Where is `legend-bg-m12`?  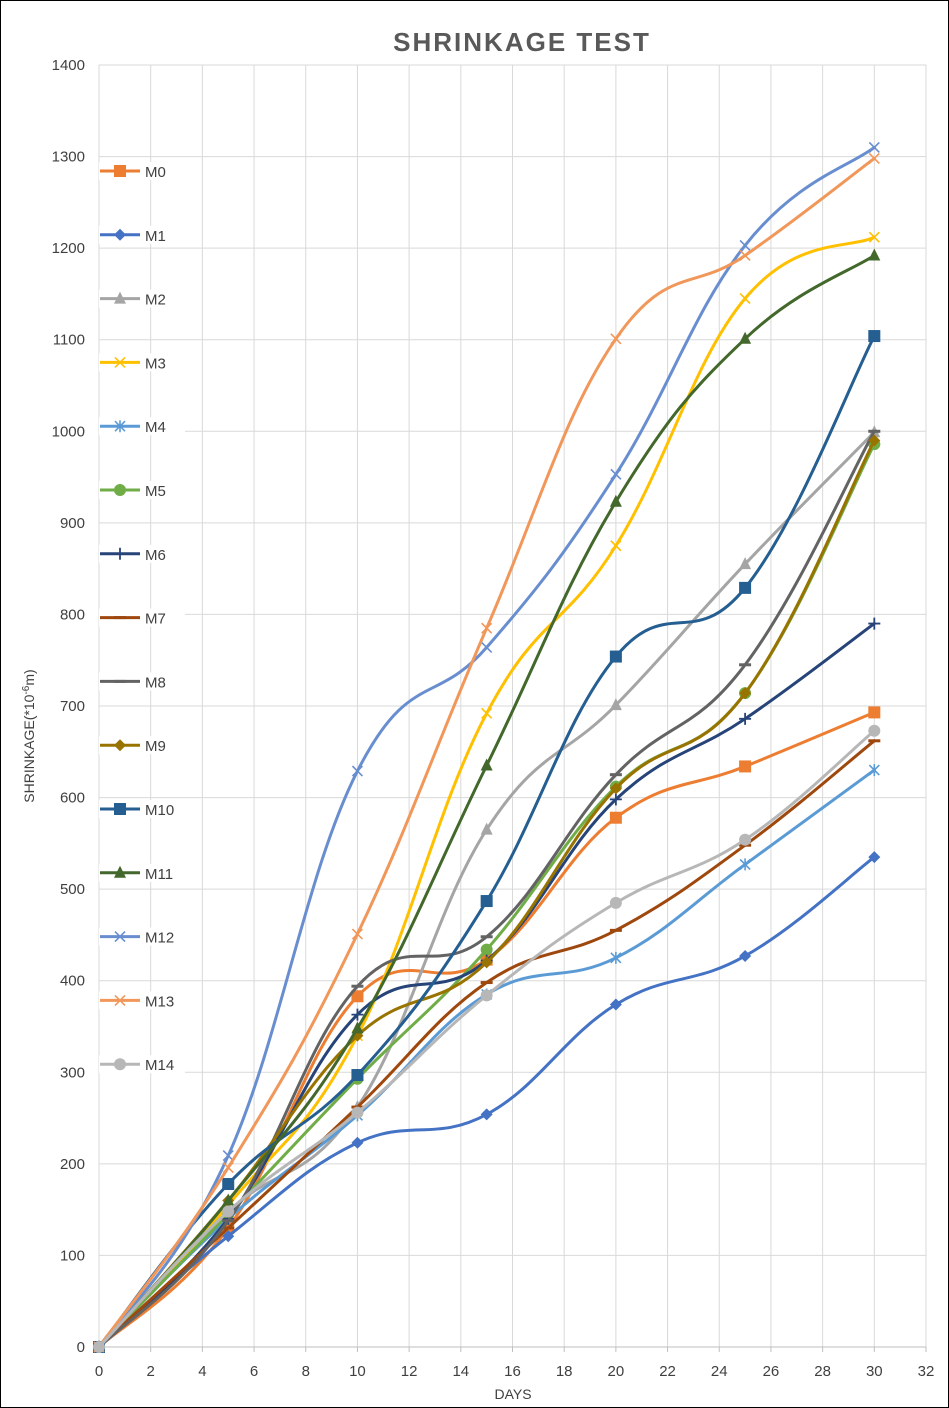
legend-bg-m12 is located at coordinates (142, 936).